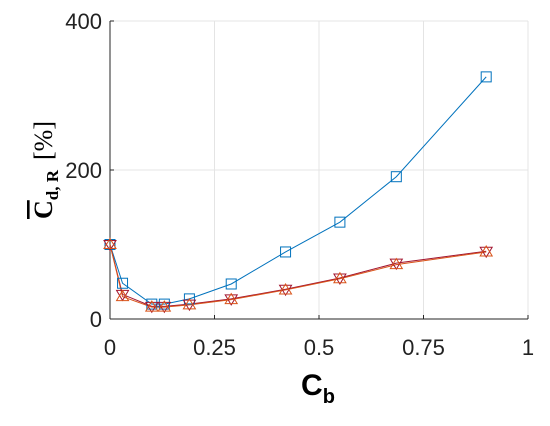 This screenshot has height=426, width=550. I want to click on y-axis-label: Cd, R [%], so click(45, 170).